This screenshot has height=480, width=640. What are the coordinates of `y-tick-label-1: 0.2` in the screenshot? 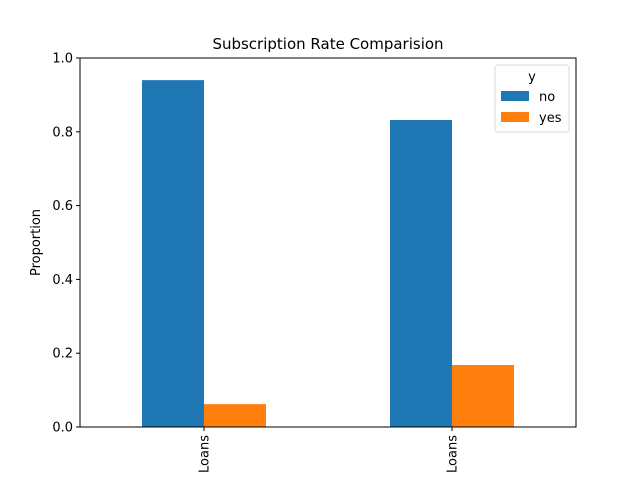 It's located at (62, 354).